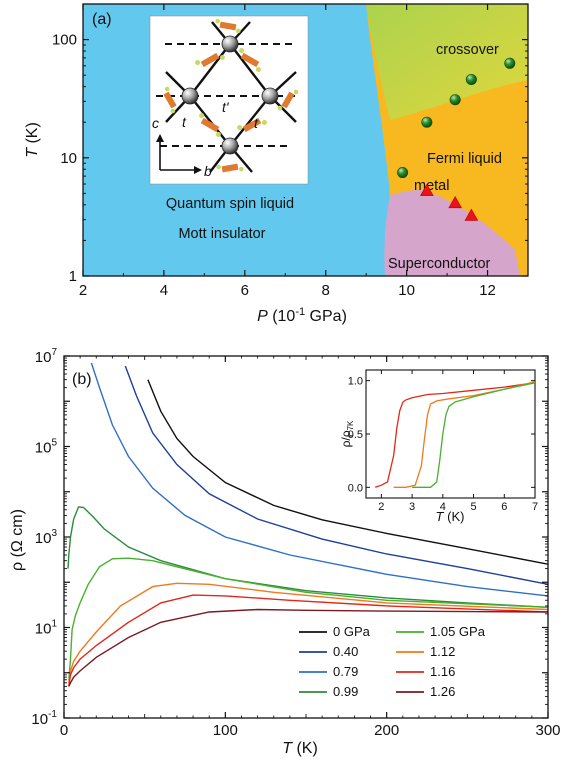 This screenshot has height=762, width=566. What do you see at coordinates (179, 154) in the screenshot?
I see `inset-axes-arrows` at bounding box center [179, 154].